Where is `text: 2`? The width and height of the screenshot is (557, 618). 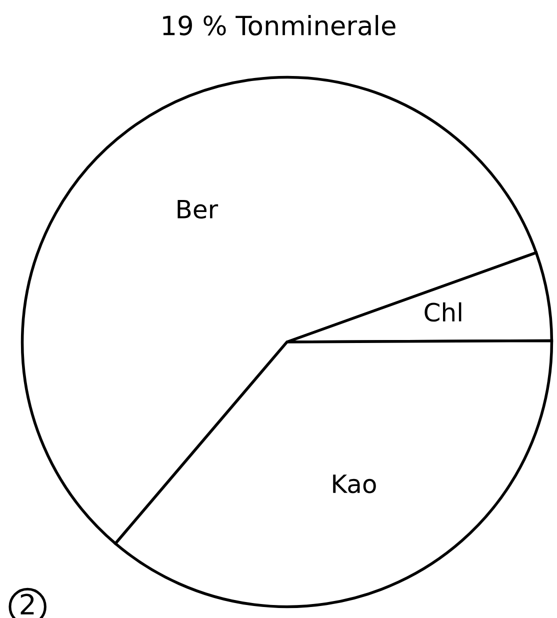
text: 2 is located at coordinates (27, 604).